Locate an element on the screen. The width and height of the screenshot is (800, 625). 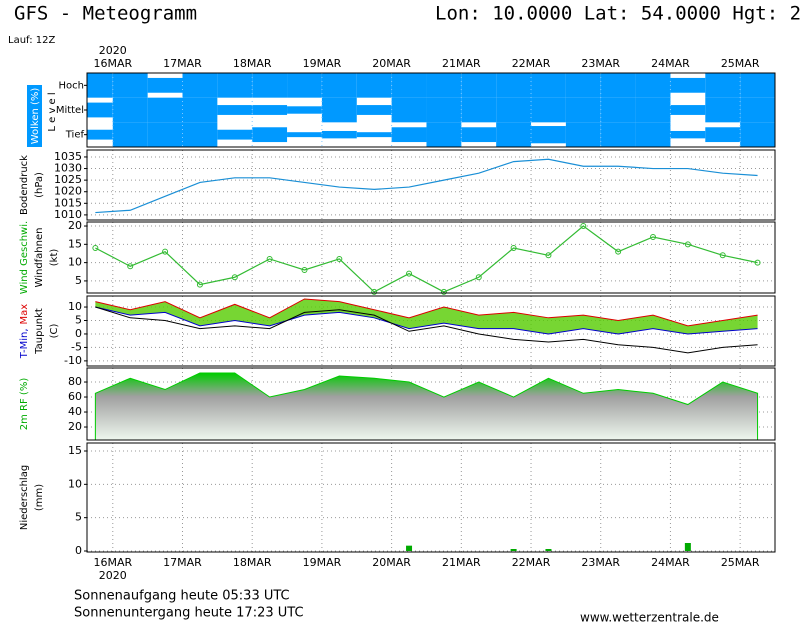
y-tick-label: 0 is located at coordinates (78, 333).